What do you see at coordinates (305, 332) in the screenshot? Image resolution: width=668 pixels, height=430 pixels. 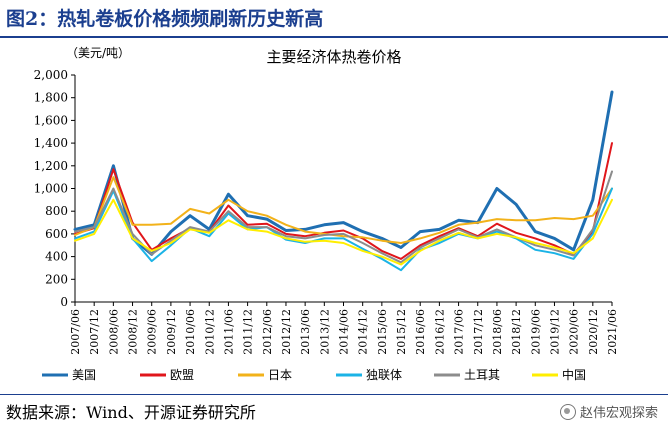 I see `x-tick-label: 2013/06` at bounding box center [305, 332].